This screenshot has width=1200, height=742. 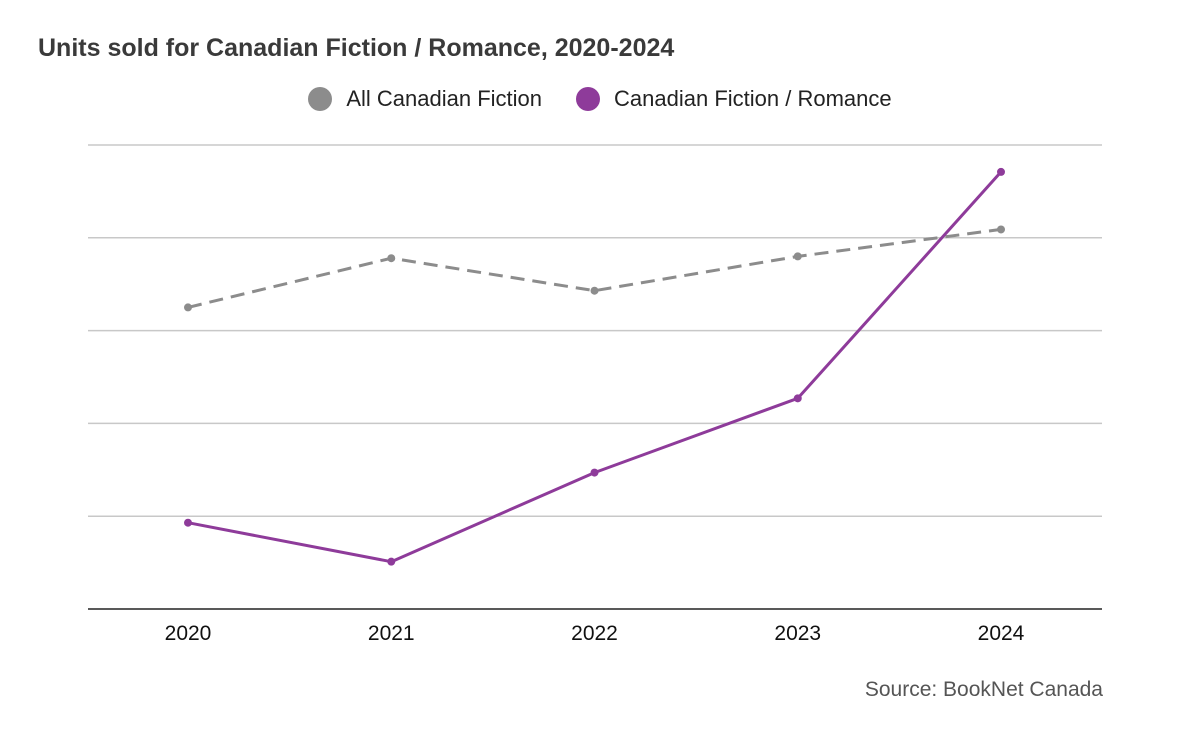 I want to click on legend-item-canadian-fiction-romance: Canadian Fiction / Romance, so click(x=734, y=99).